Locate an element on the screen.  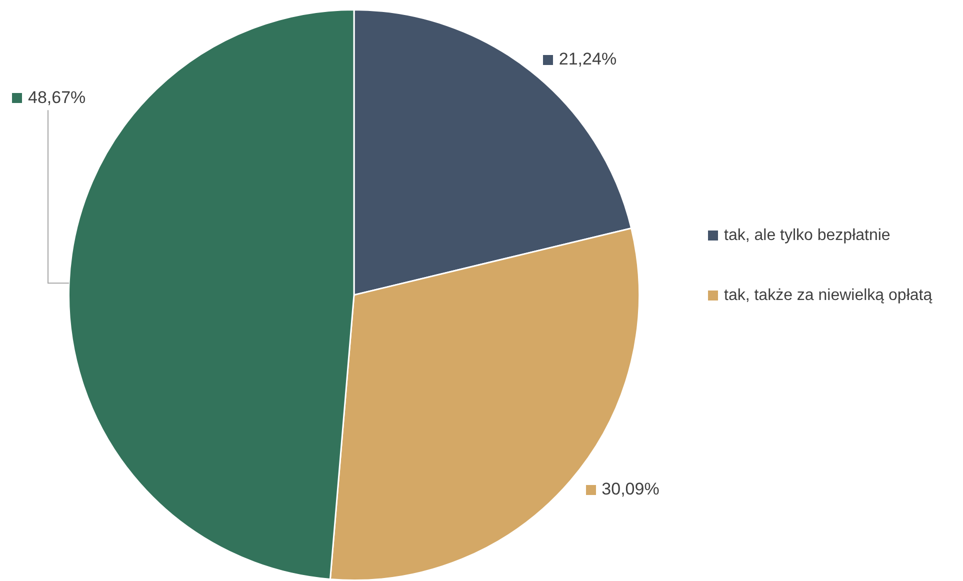
legend-label: tak, także za niewielką opłatą is located at coordinates (828, 295).